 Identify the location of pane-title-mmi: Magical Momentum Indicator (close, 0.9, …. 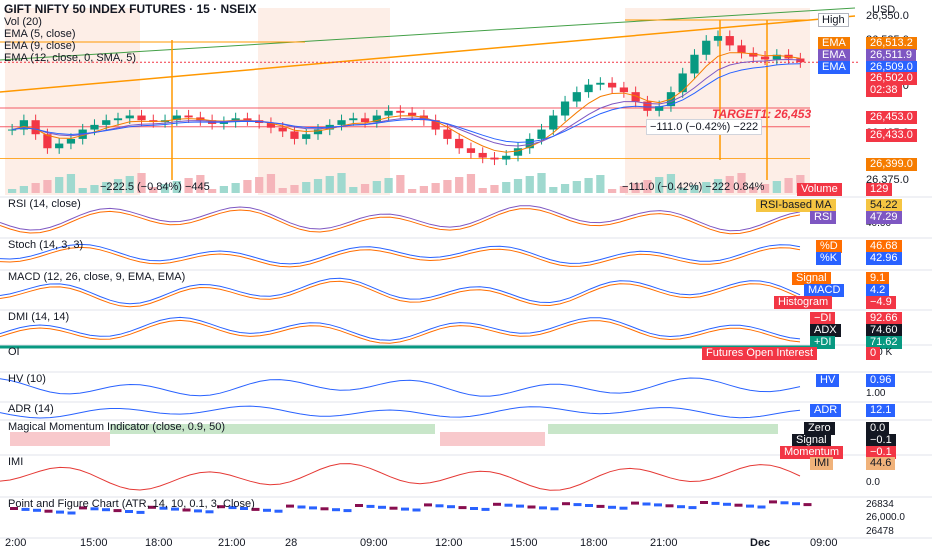
(117, 427).